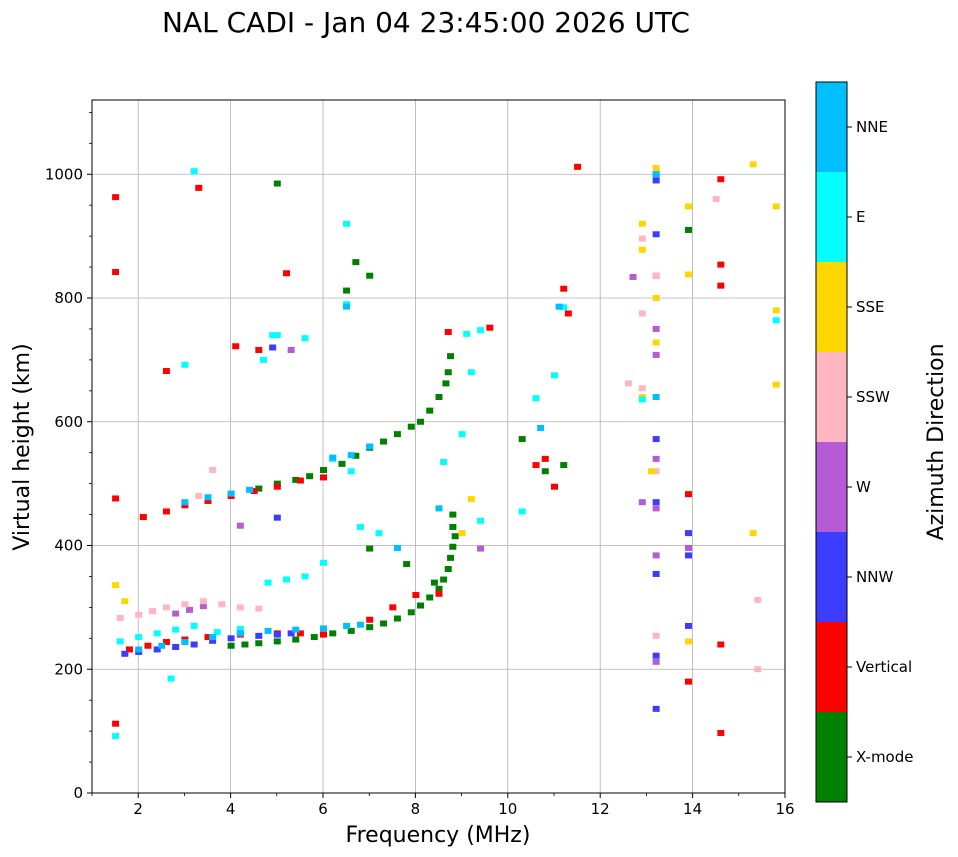 The image size is (958, 857). Describe the element at coordinates (438, 835) in the screenshot. I see `x-axis-label: Frequency (MHz)` at that location.